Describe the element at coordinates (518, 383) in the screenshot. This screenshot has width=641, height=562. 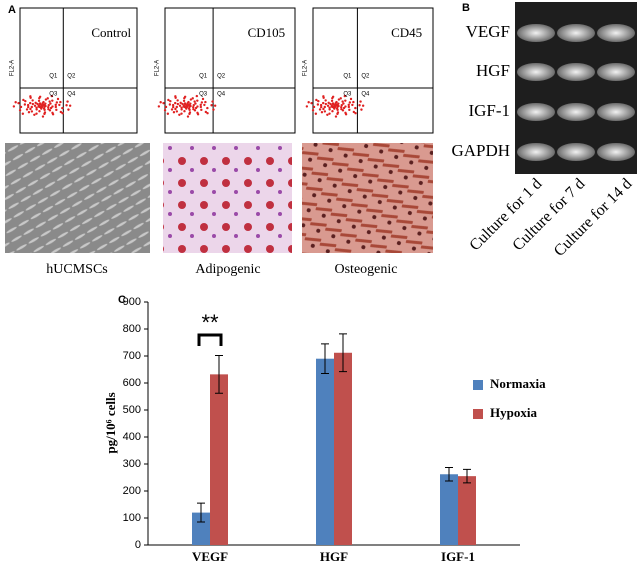
I see `legend-label: Normaxia` at that location.